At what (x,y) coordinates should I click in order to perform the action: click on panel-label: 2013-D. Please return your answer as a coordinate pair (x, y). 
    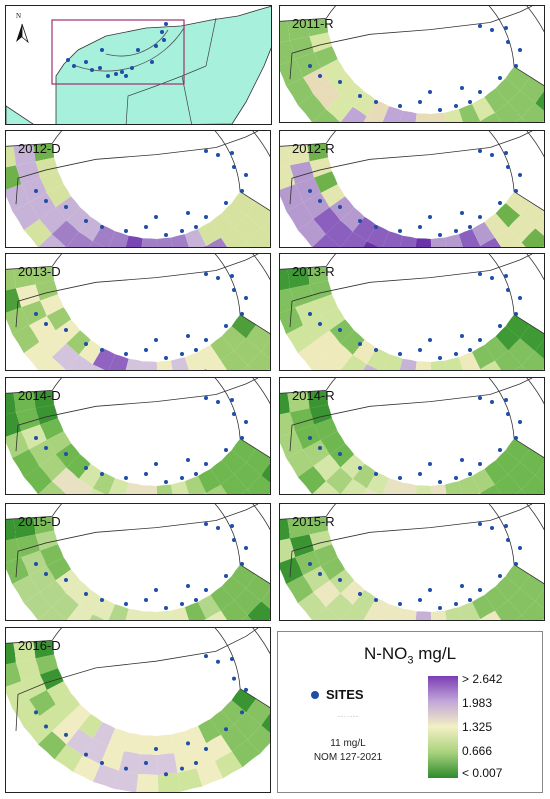
    Looking at the image, I should click on (39, 271).